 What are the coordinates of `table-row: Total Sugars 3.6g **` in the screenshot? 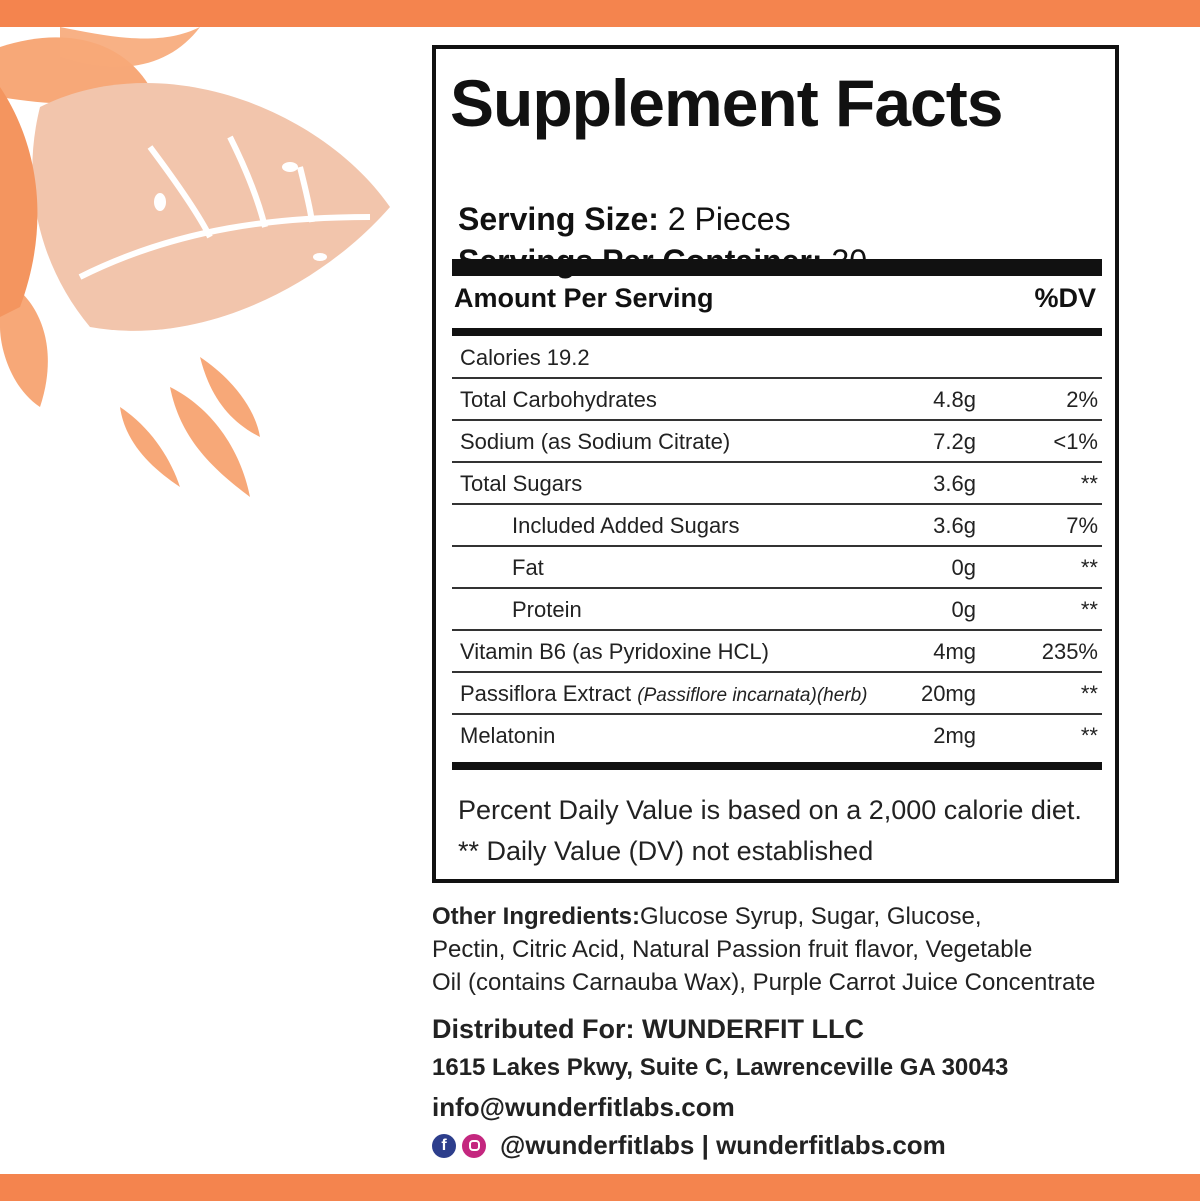 It's located at (777, 484).